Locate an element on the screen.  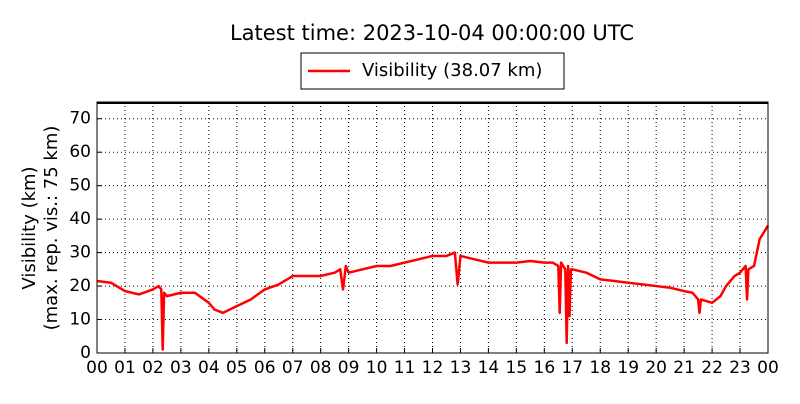
x-tick-label: 09 is located at coordinates (349, 368).